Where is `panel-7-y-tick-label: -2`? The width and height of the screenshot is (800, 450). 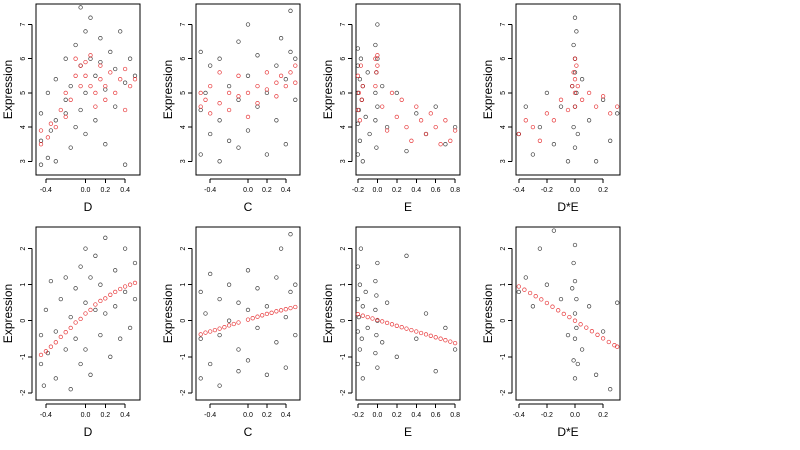
panel-7-y-tick-label: -2 is located at coordinates (343, 393).